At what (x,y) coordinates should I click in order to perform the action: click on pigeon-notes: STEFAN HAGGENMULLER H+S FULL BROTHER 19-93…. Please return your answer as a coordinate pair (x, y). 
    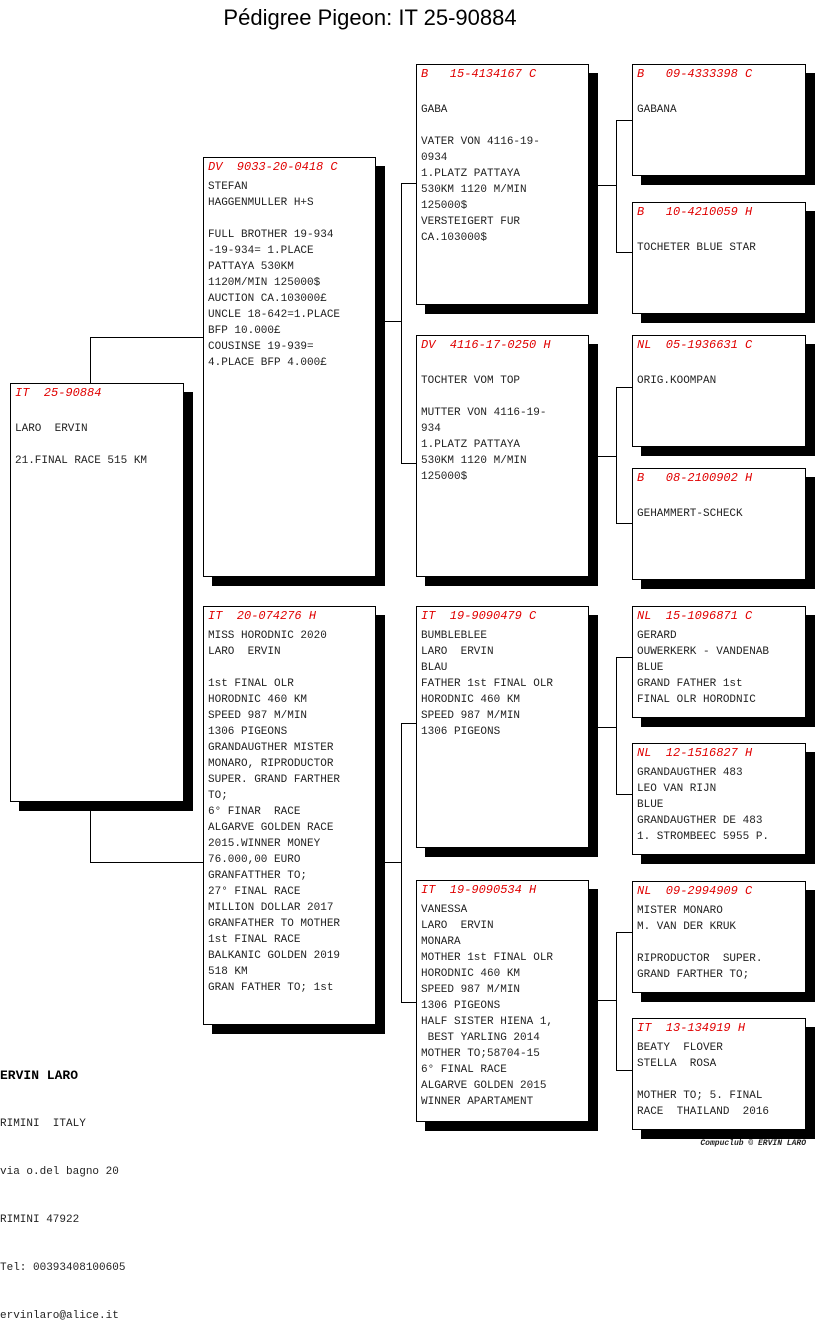
    Looking at the image, I should click on (274, 275).